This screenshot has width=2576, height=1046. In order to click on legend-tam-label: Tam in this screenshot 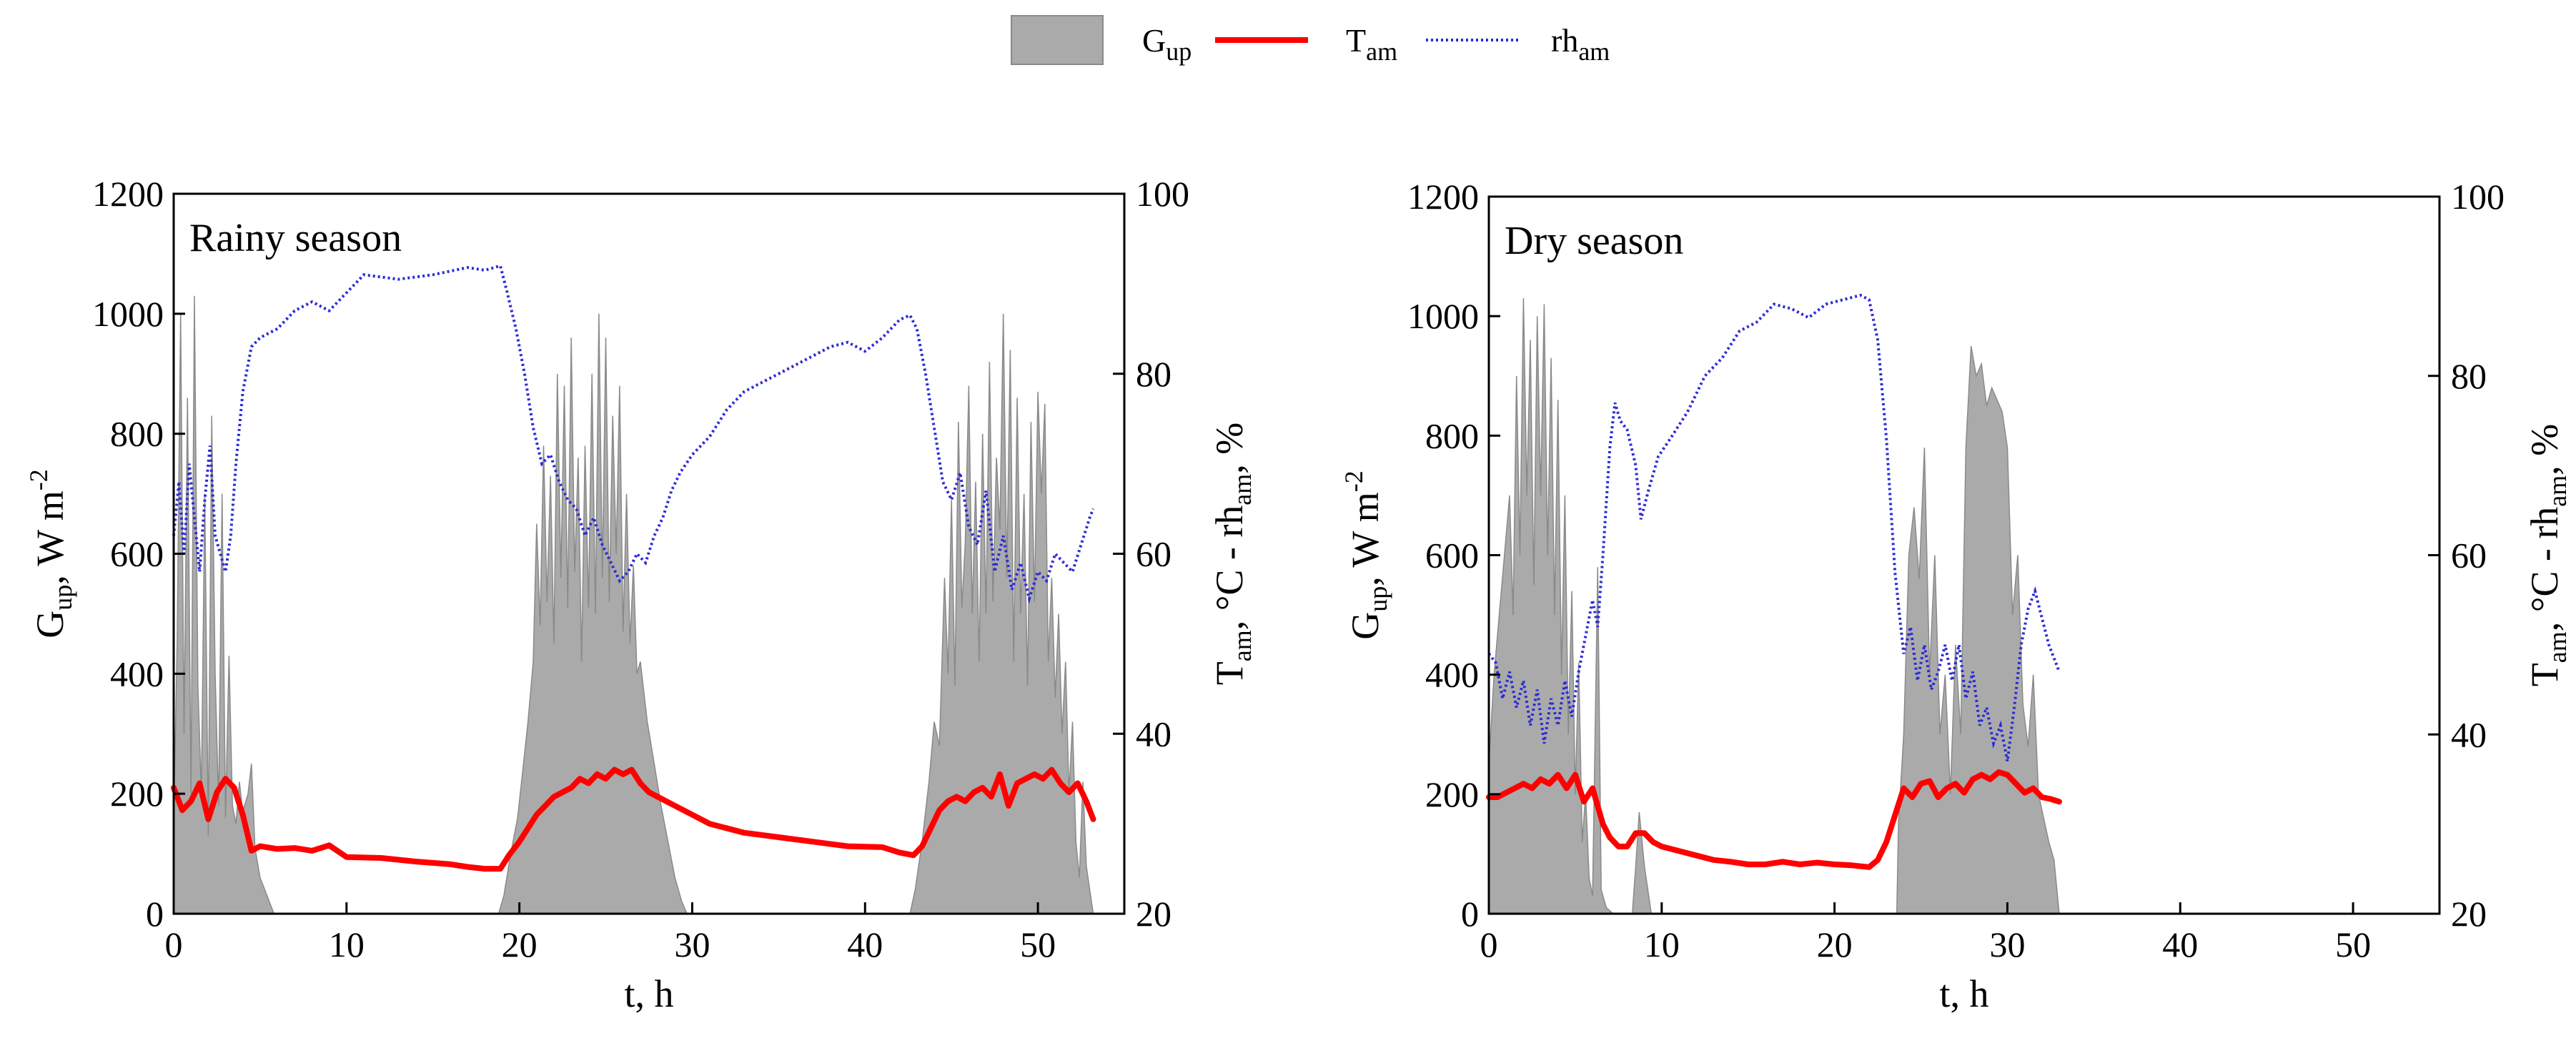, I will do `click(1371, 44)`.